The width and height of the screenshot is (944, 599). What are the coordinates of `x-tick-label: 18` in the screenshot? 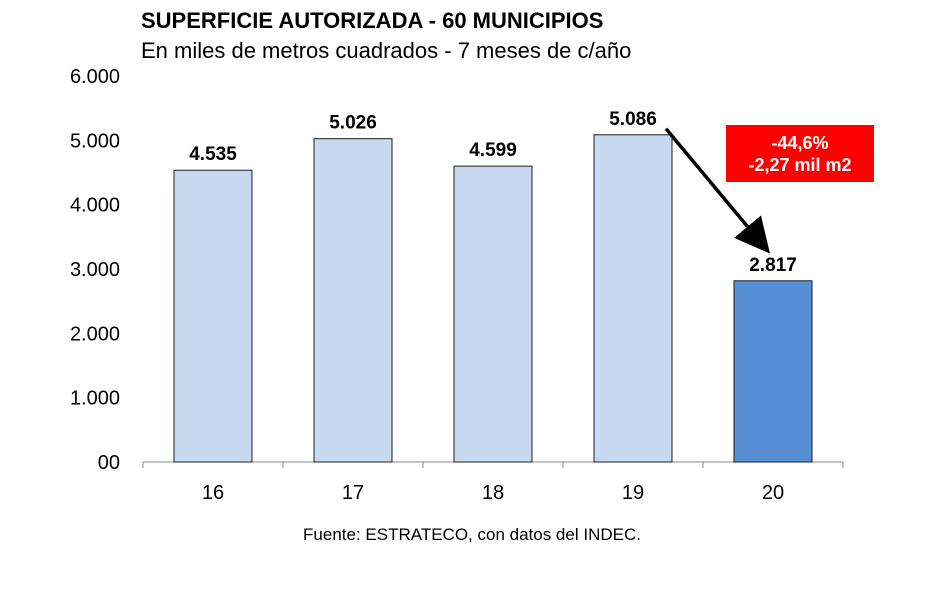 It's located at (493, 493).